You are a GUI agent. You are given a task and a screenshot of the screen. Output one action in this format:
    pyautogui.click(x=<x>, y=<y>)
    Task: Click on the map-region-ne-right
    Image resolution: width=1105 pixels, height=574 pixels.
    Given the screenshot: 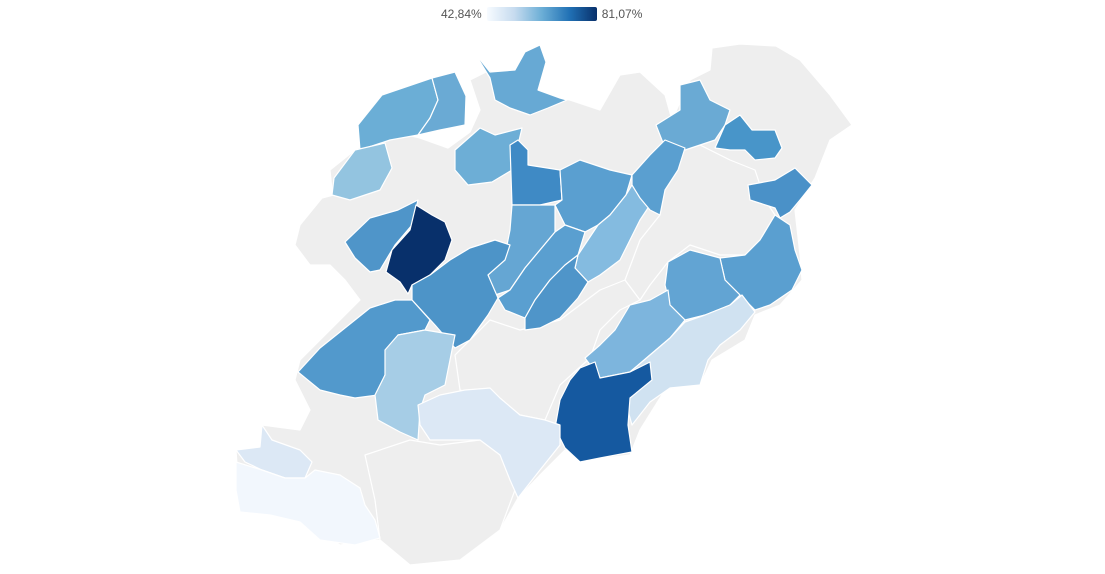 What is the action you would take?
    pyautogui.click(x=780, y=193)
    